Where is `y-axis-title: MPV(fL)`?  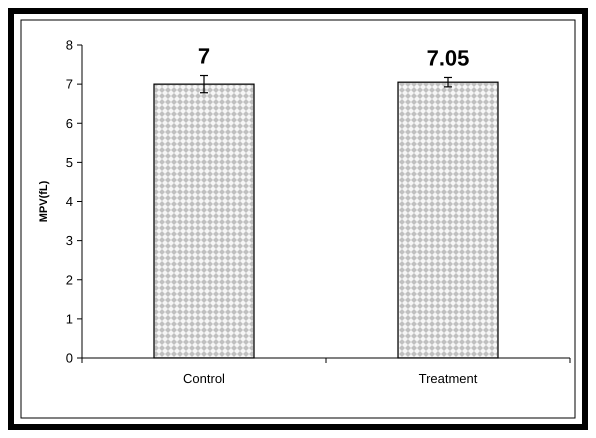
y-axis-title: MPV(fL) is located at coordinates (44, 201).